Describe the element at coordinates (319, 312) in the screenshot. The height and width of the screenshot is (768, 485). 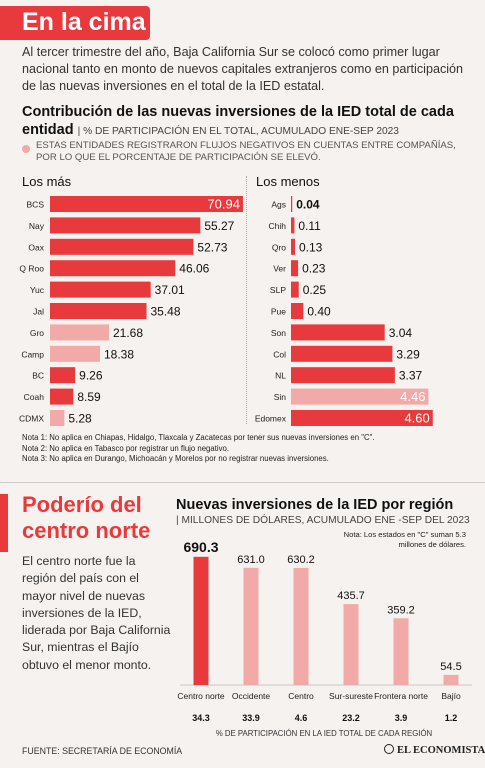
I see `value-label: 0.40` at that location.